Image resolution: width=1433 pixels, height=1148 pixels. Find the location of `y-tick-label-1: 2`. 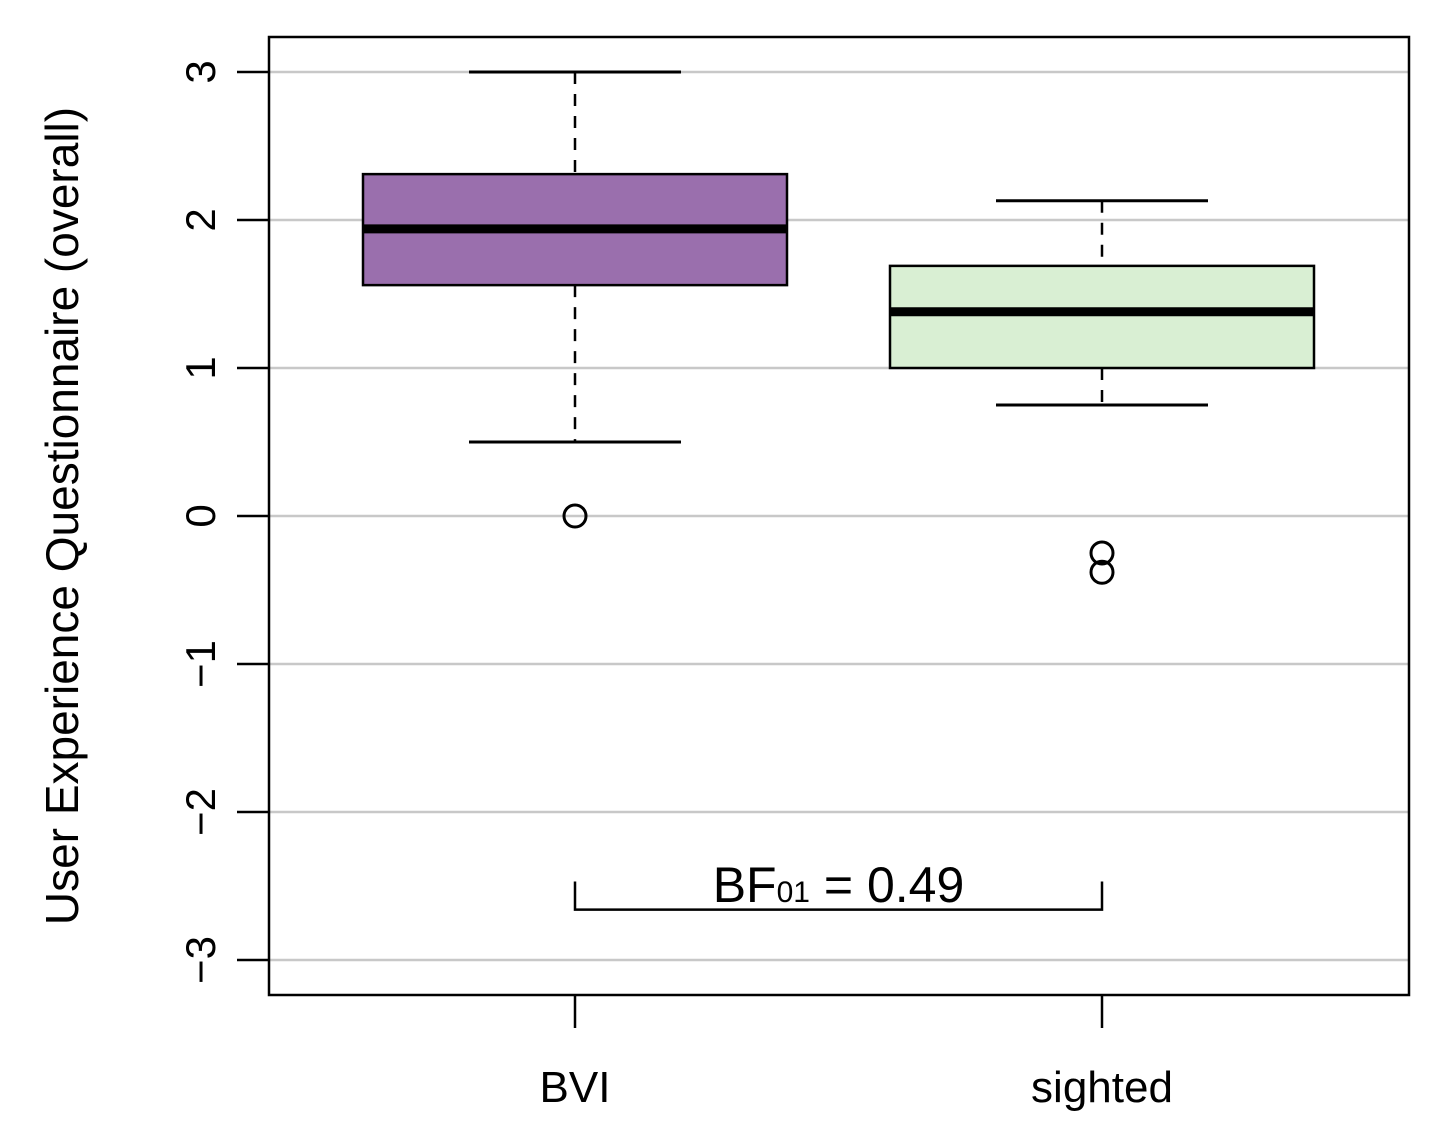

y-tick-label-1: 2 is located at coordinates (200, 219).